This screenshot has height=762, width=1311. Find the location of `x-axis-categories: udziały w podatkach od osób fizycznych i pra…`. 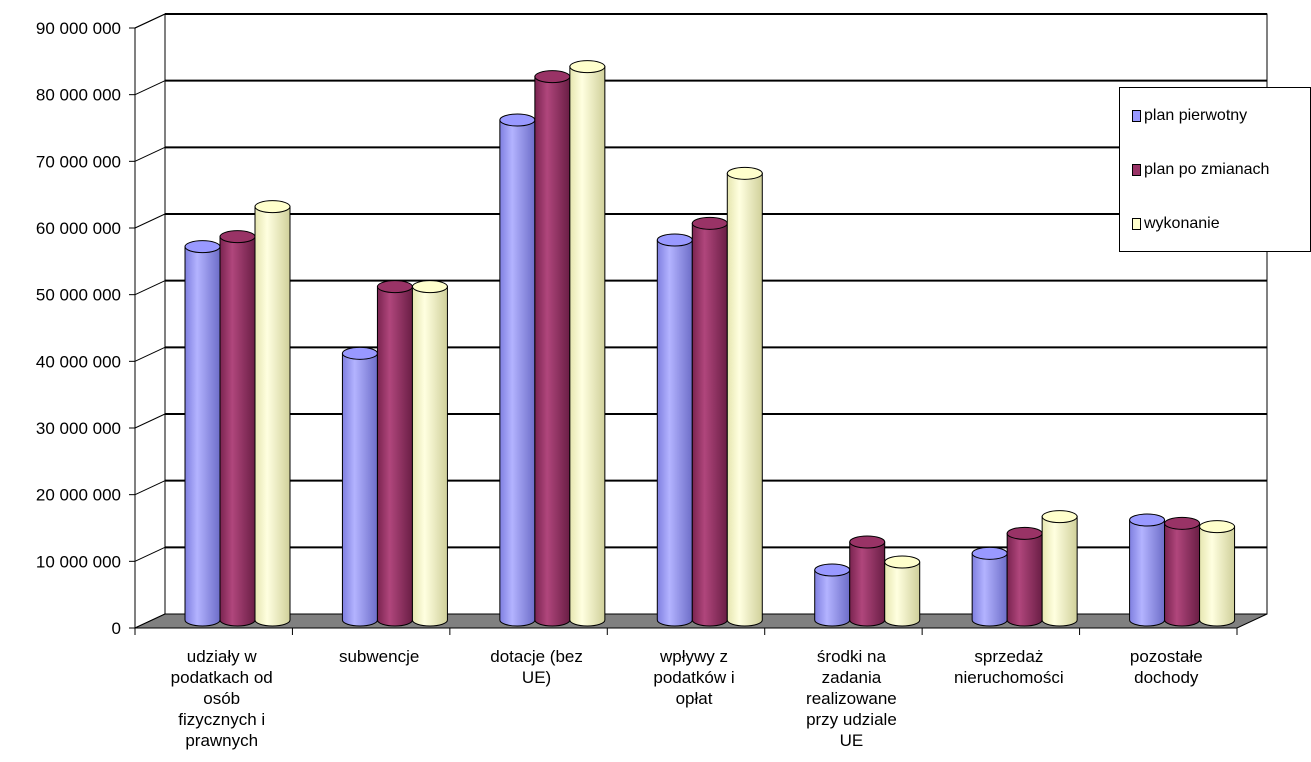

x-axis-categories: udziały w podatkach od osób fizycznych i pra… is located at coordinates (687, 698).